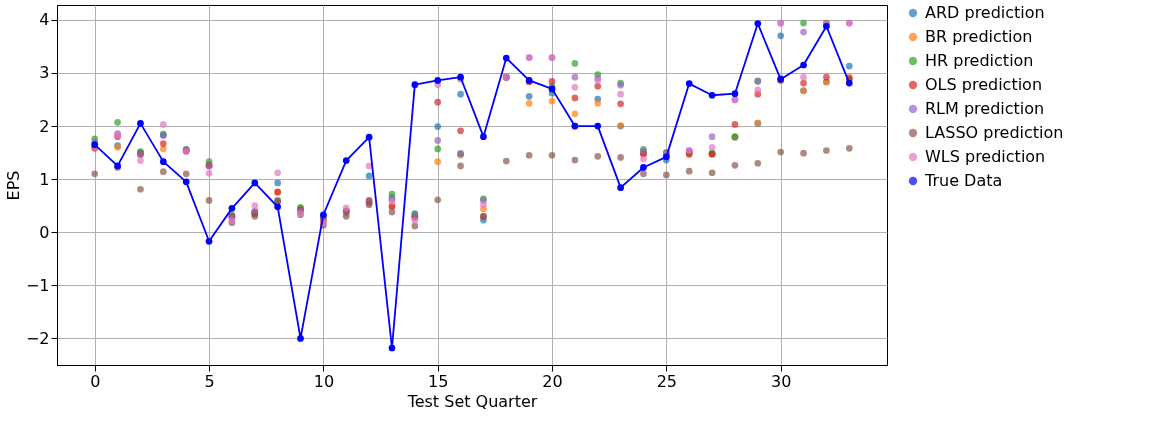  I want to click on legend-label: WLS prediction, so click(985, 156).